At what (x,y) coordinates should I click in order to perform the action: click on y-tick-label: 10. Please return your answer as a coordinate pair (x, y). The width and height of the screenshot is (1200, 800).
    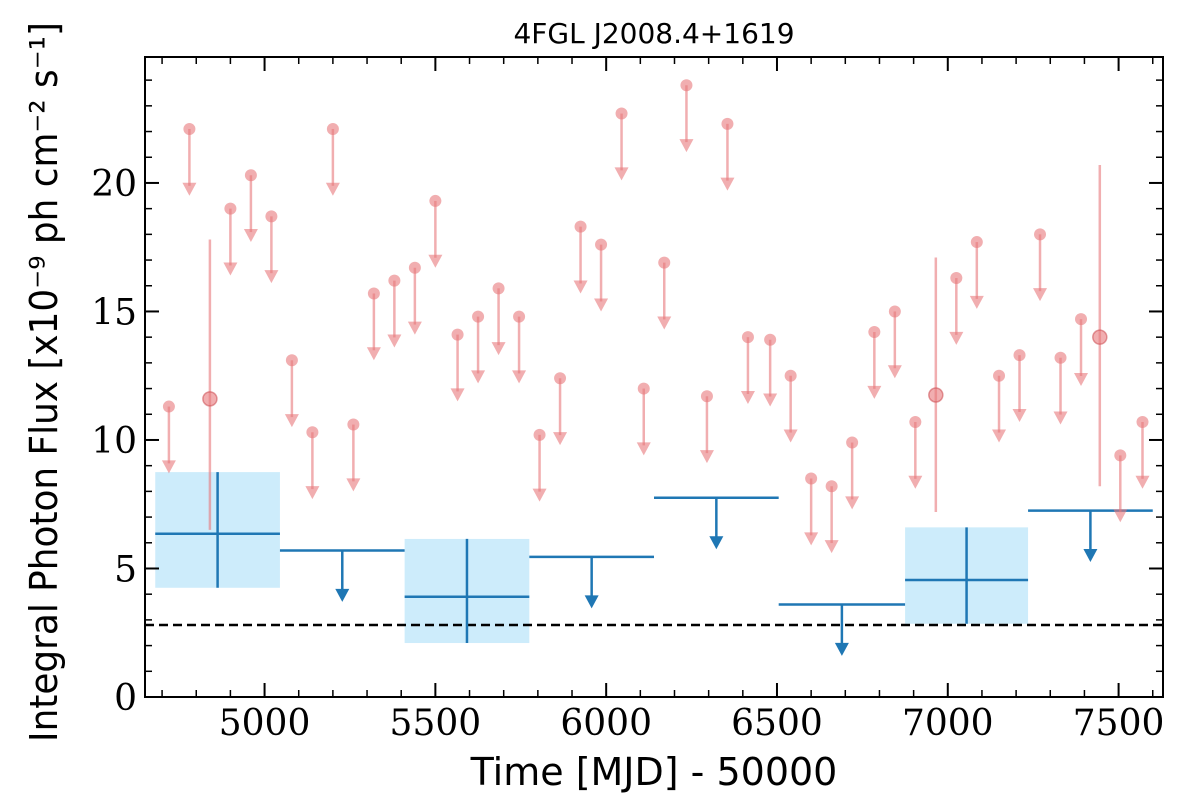
    Looking at the image, I should click on (114, 441).